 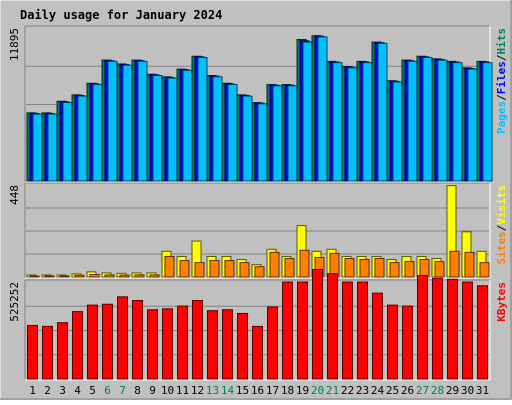 What do you see at coordinates (14, 302) in the screenshot?
I see `panel-scale-label: 525252` at bounding box center [14, 302].